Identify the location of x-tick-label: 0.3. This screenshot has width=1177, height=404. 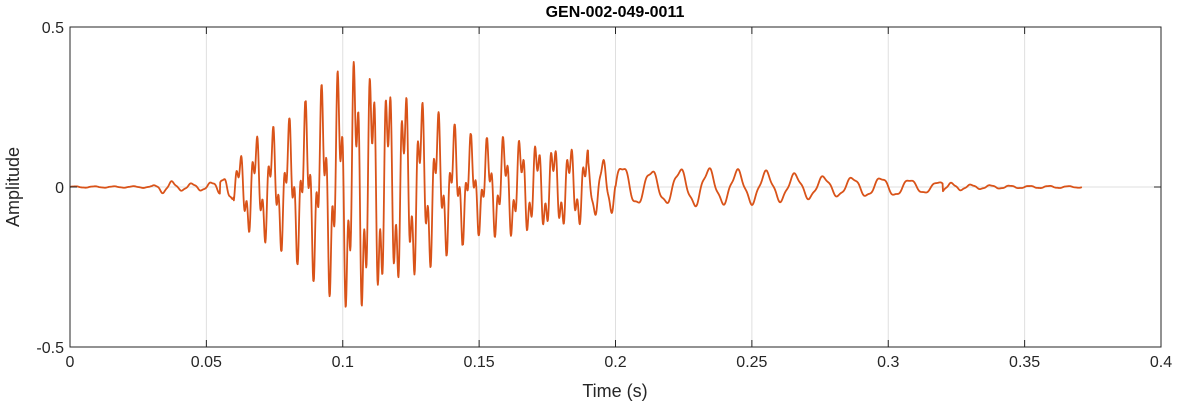
(888, 362).